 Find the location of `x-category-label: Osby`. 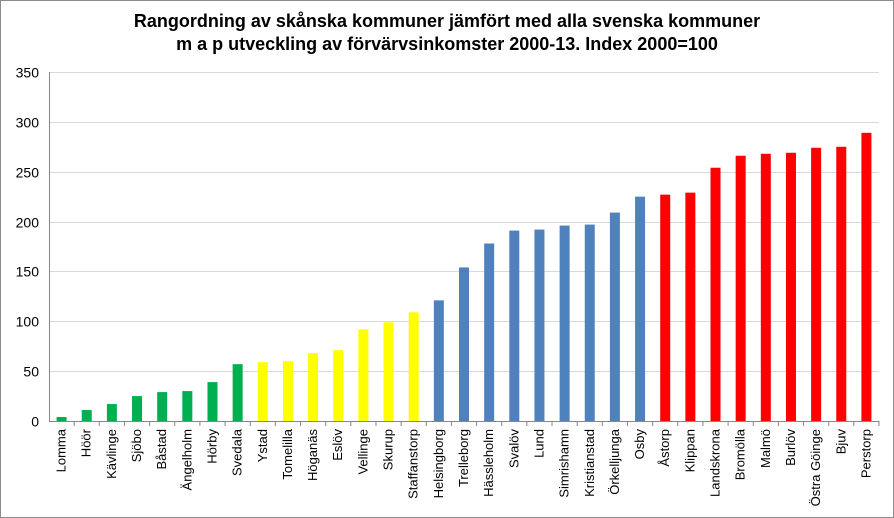

x-category-label: Osby is located at coordinates (639, 444).